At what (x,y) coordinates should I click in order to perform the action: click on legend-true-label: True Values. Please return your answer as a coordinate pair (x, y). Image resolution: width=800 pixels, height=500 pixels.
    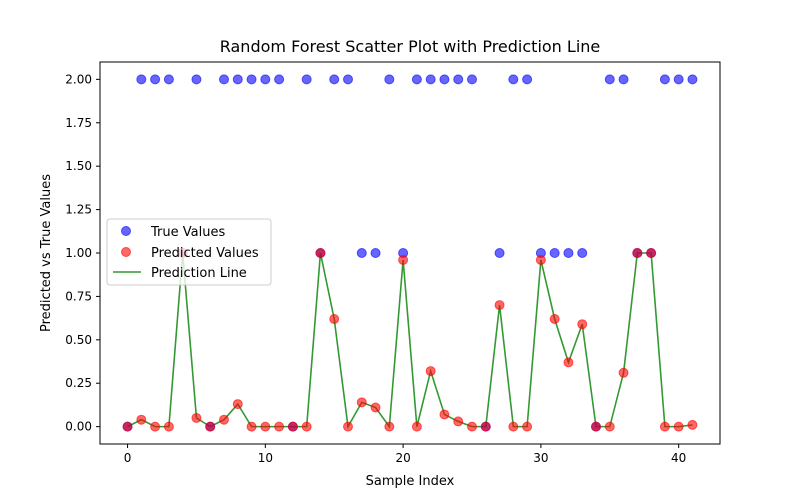
    Looking at the image, I should click on (187, 232).